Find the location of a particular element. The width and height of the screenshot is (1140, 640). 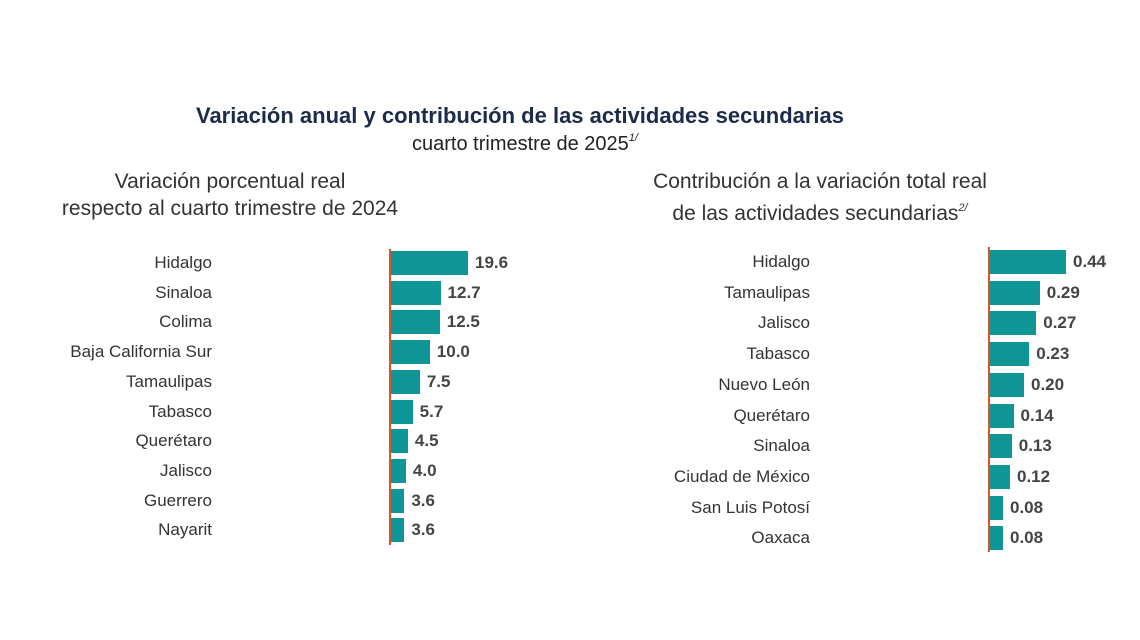

right-panel-title-line2: de las actividades secundarias2/ is located at coordinates (820, 211).